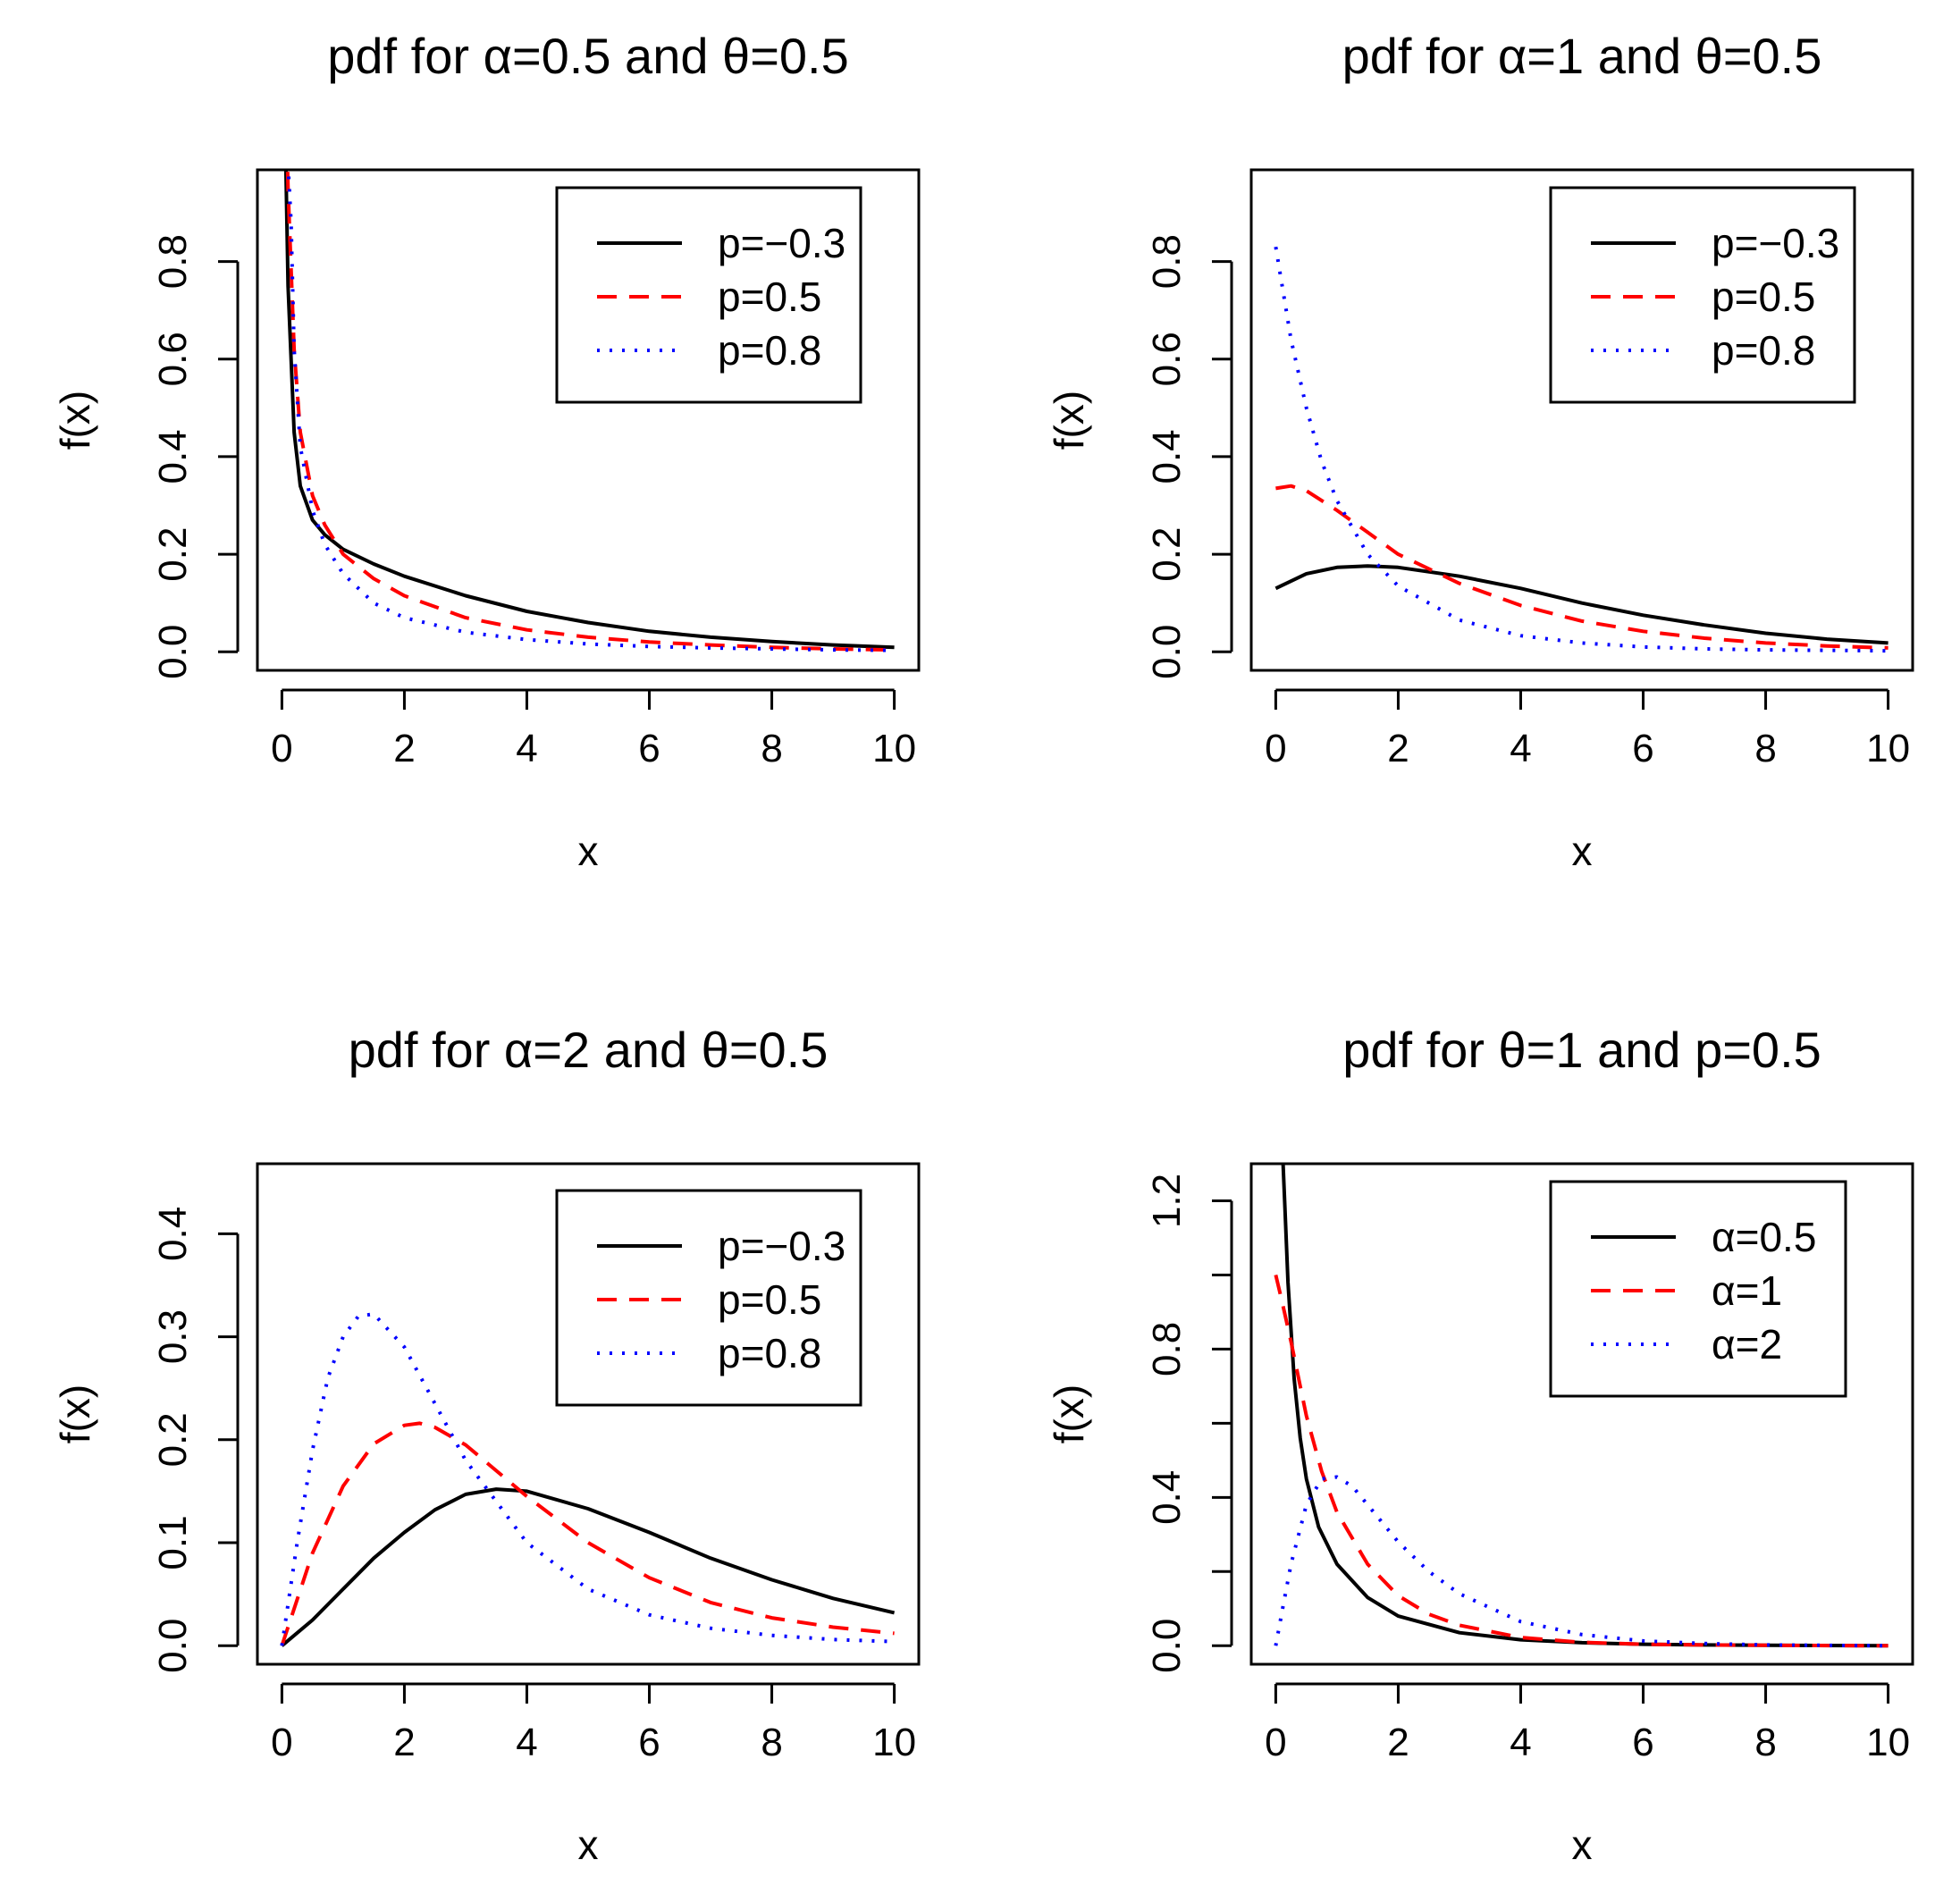 Image resolution: width=1960 pixels, height=1902 pixels. What do you see at coordinates (1582, 56) in the screenshot?
I see `chart-title: pdf for α=1 and θ=0.5` at bounding box center [1582, 56].